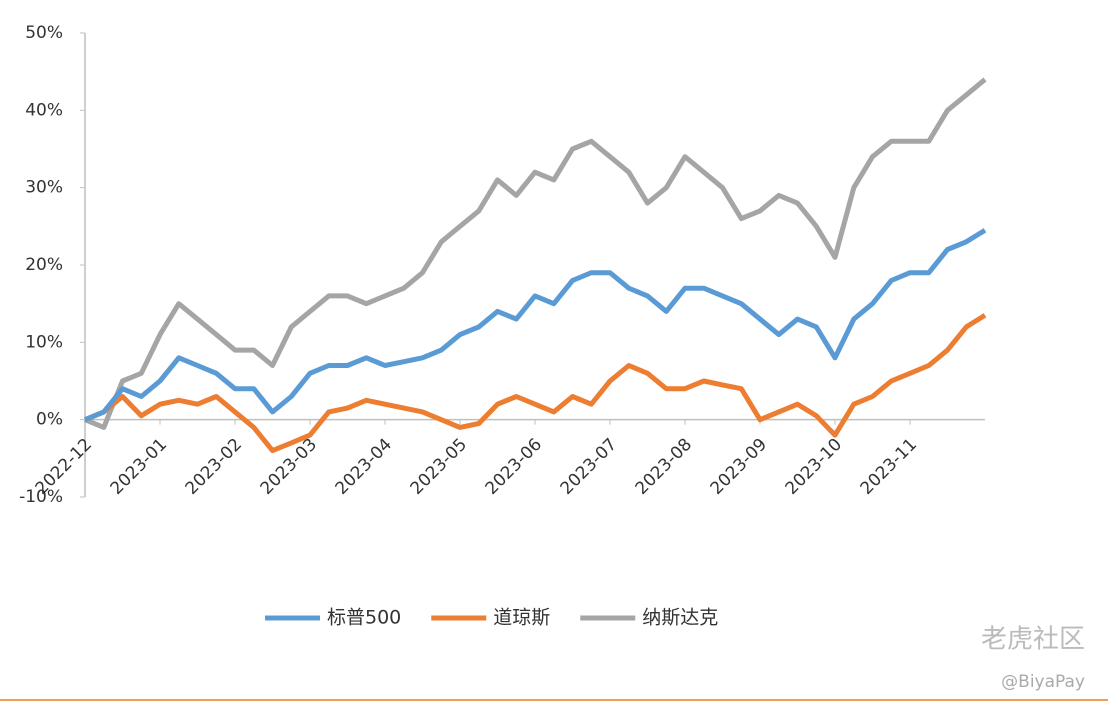 The height and width of the screenshot is (710, 1108). I want to click on y-tick-label: 20%, so click(44, 265).